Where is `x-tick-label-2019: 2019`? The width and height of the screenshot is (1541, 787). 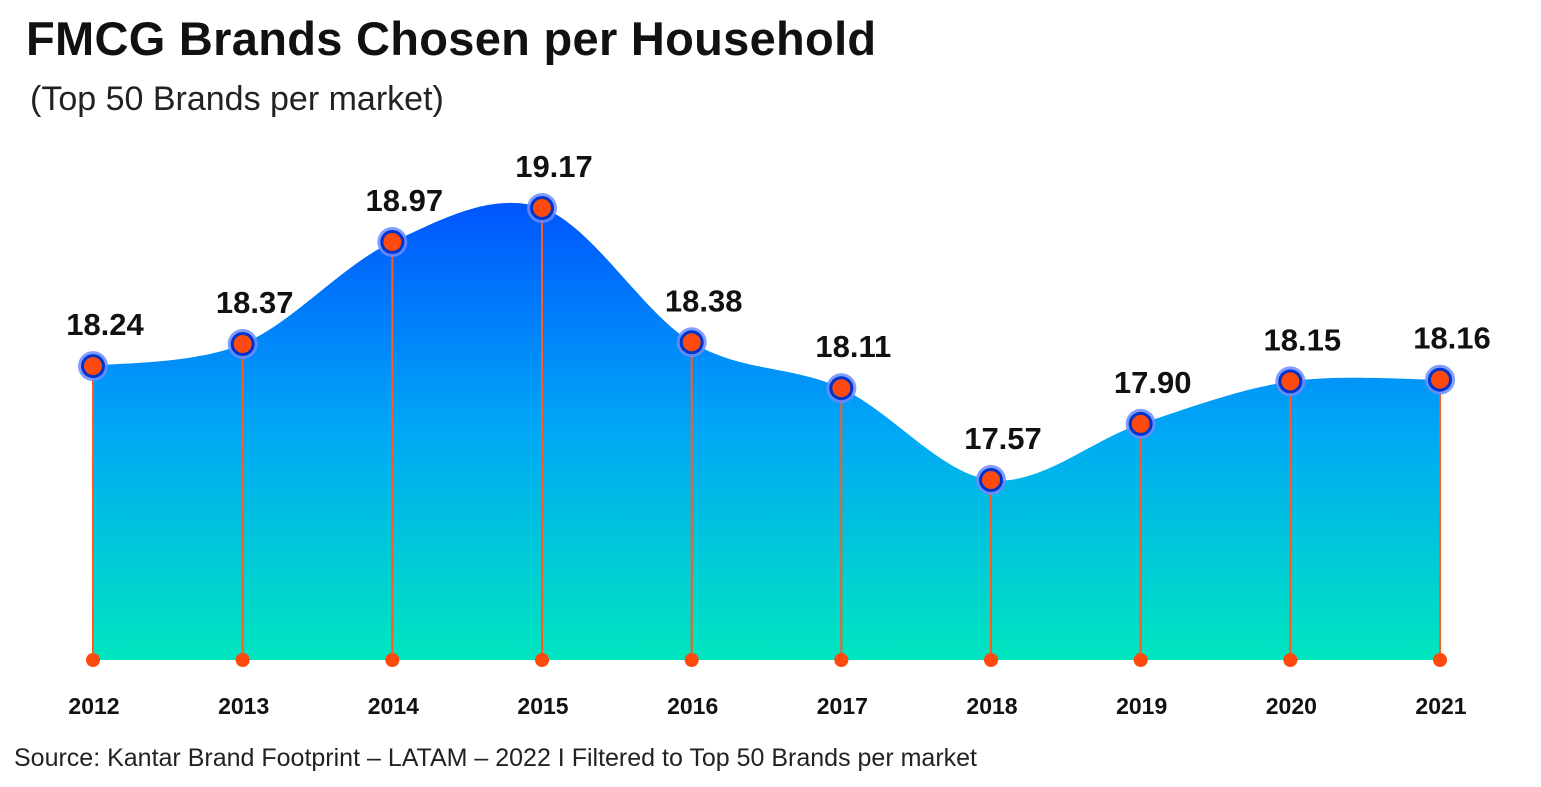
x-tick-label-2019: 2019 is located at coordinates (1141, 706).